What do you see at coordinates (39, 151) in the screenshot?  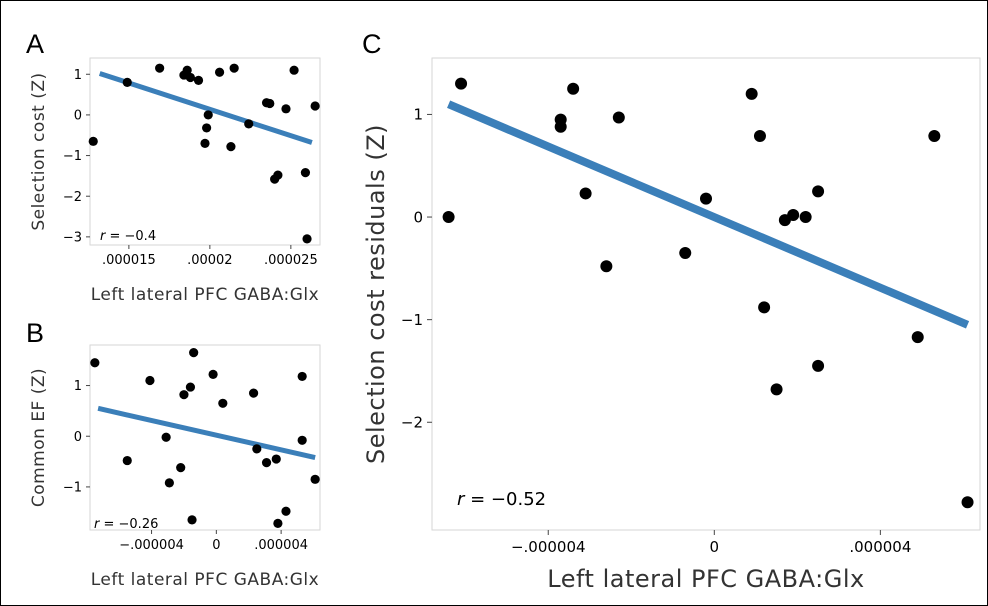 I see `y-axis-label-a: Selection cost (Z)` at bounding box center [39, 151].